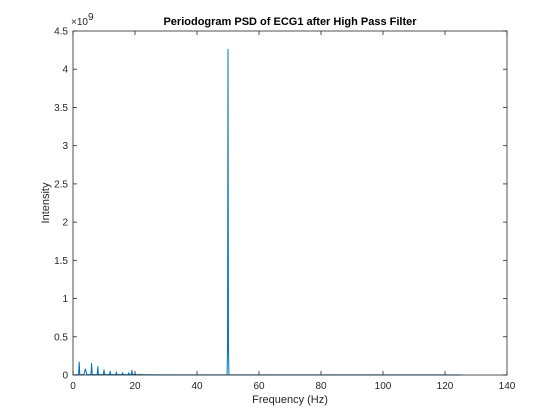  I want to click on y-tick-label: 3.5, so click(61, 108).